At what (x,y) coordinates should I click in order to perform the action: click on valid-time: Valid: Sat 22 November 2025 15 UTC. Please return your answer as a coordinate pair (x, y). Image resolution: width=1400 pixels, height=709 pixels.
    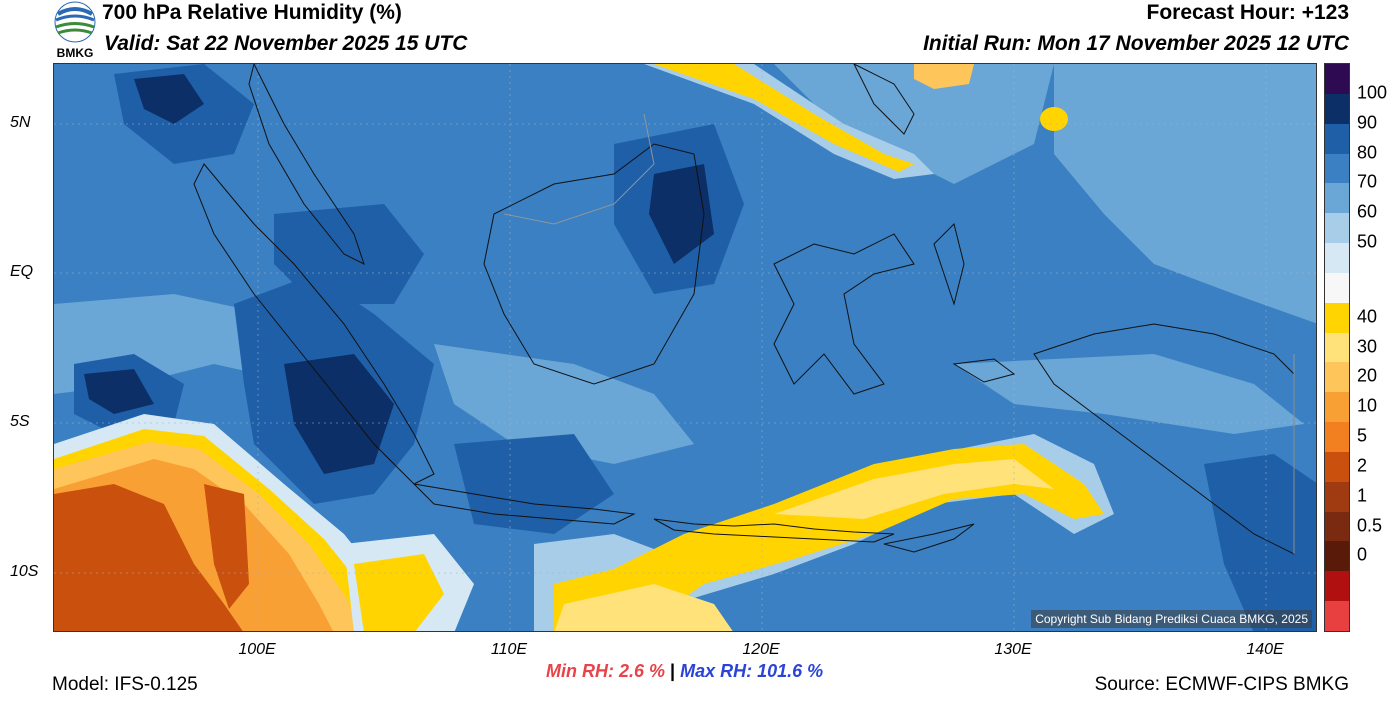
    Looking at the image, I should click on (286, 43).